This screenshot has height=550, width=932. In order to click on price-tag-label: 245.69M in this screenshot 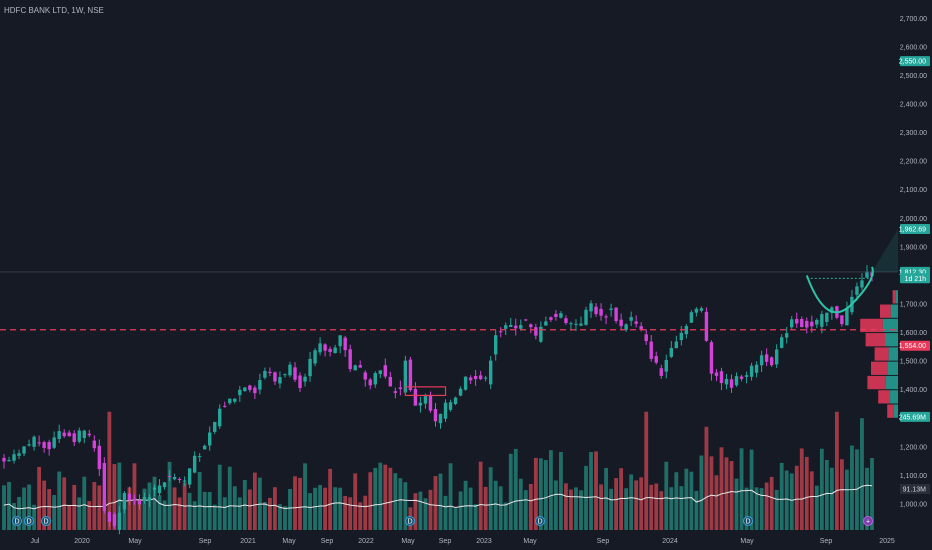, I will do `click(912, 417)`.